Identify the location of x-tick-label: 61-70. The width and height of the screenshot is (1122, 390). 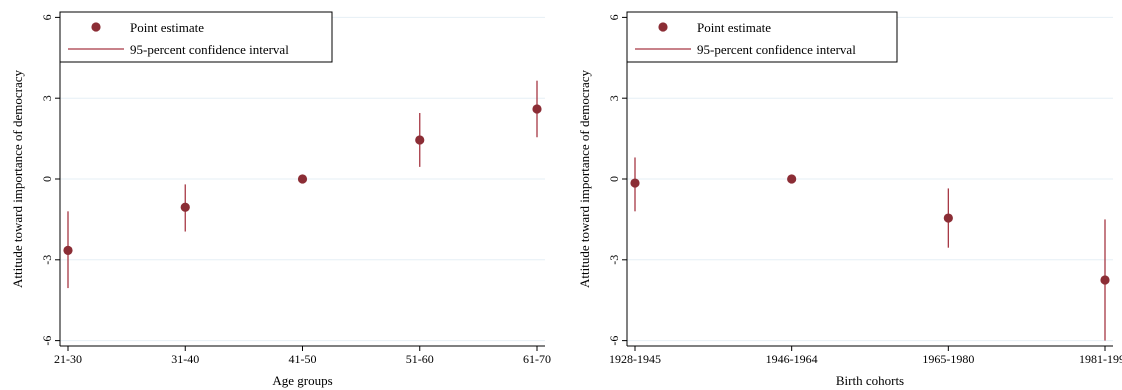
(537, 359).